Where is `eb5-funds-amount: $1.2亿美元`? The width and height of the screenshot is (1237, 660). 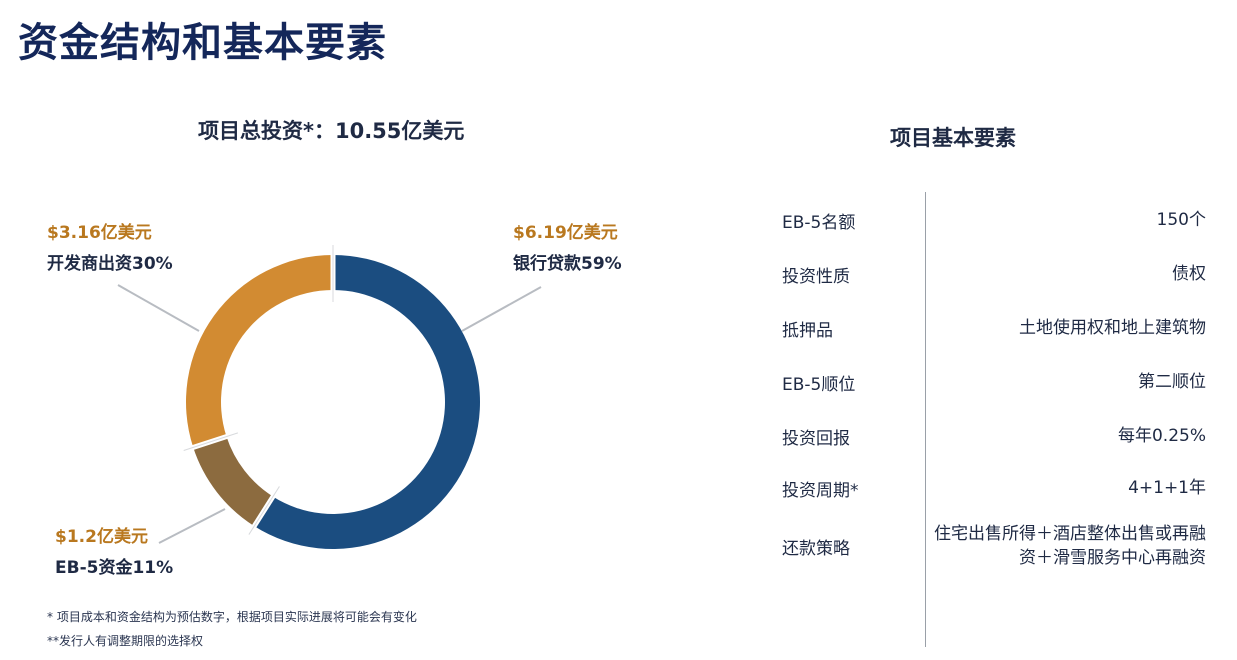 eb5-funds-amount: $1.2亿美元 is located at coordinates (101, 537).